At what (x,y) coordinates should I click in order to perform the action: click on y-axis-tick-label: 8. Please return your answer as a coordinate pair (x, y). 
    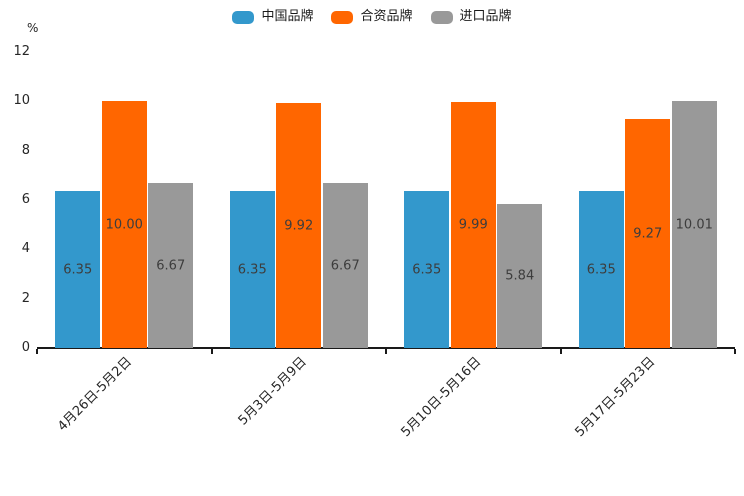
    Looking at the image, I should click on (25, 150).